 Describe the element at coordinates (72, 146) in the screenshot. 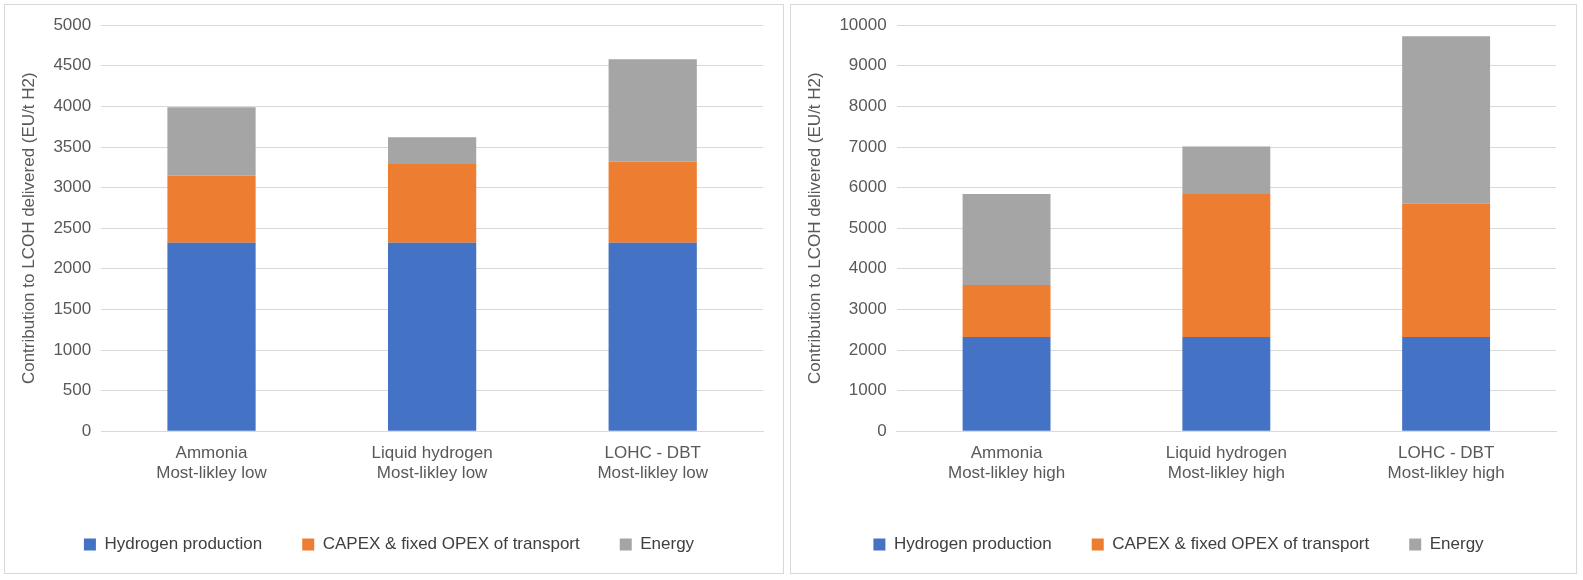

I see `y-tick-label: 3500` at that location.